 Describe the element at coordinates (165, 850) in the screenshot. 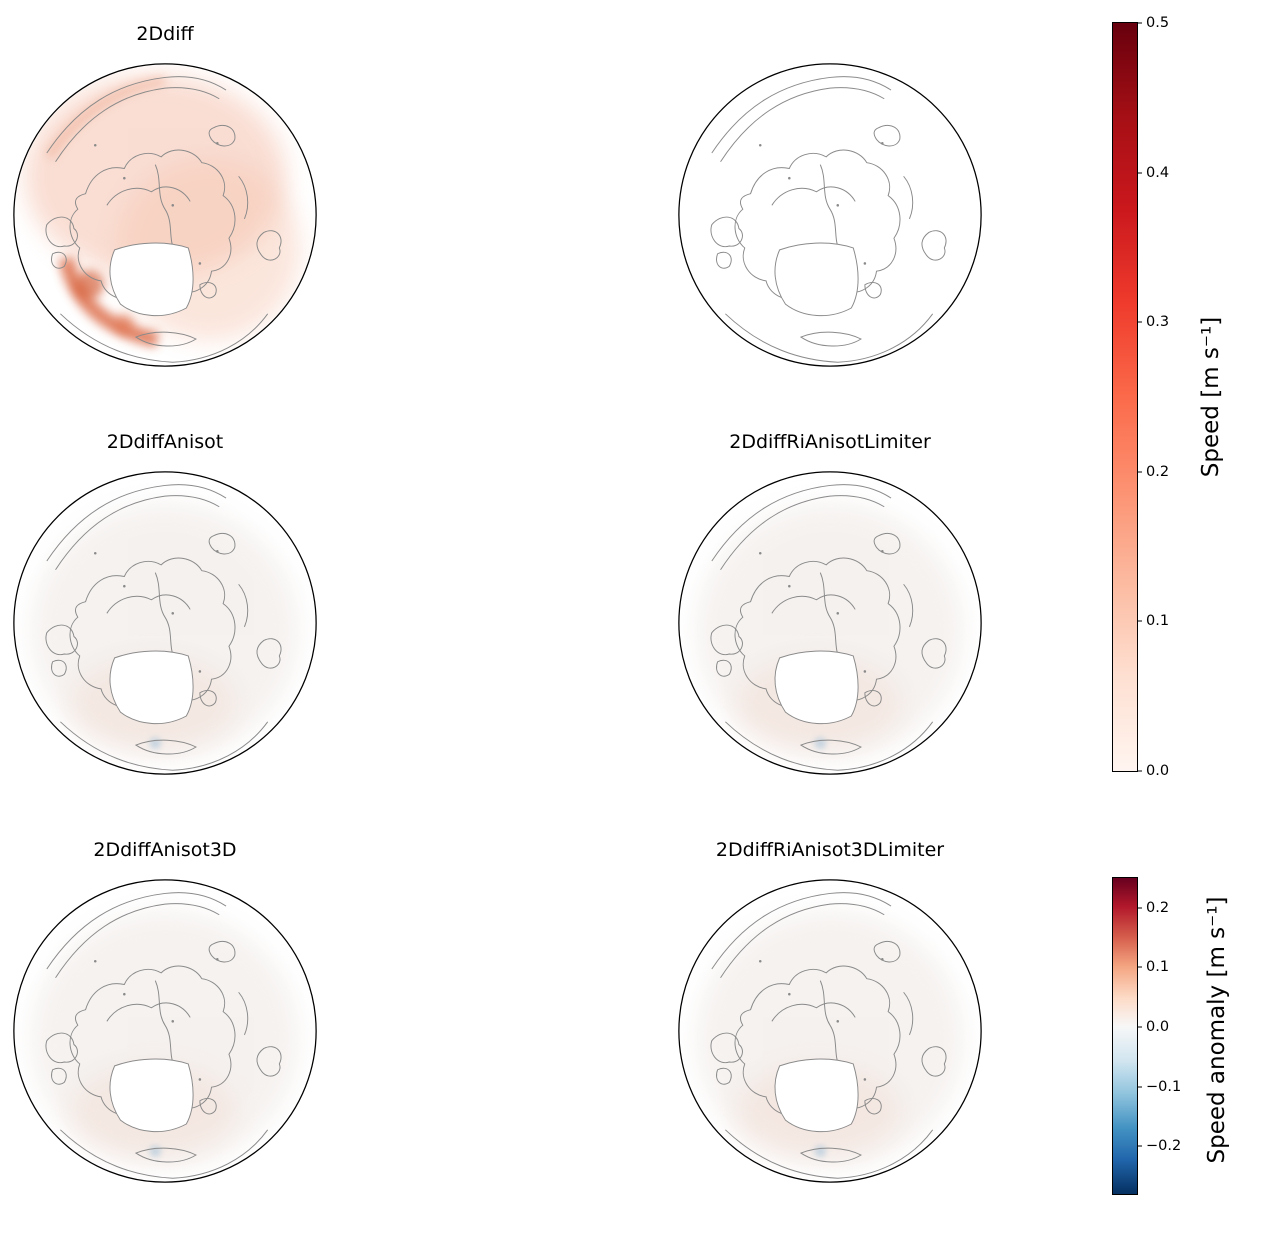

I see `panel-title: 2DdiffAnisot3D` at that location.